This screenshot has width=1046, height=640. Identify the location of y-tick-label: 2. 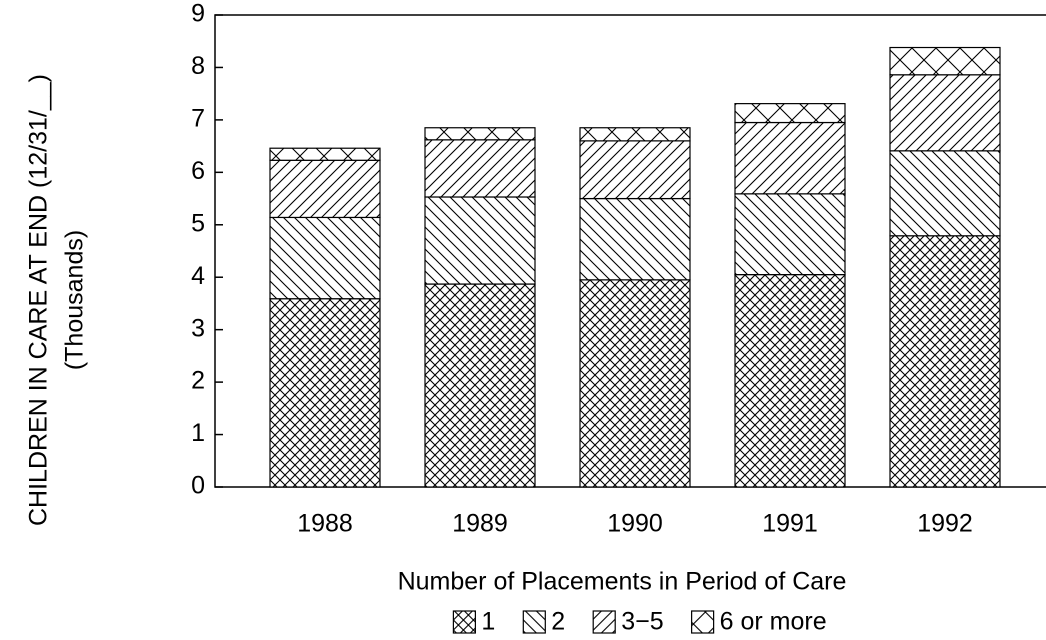
(198, 381).